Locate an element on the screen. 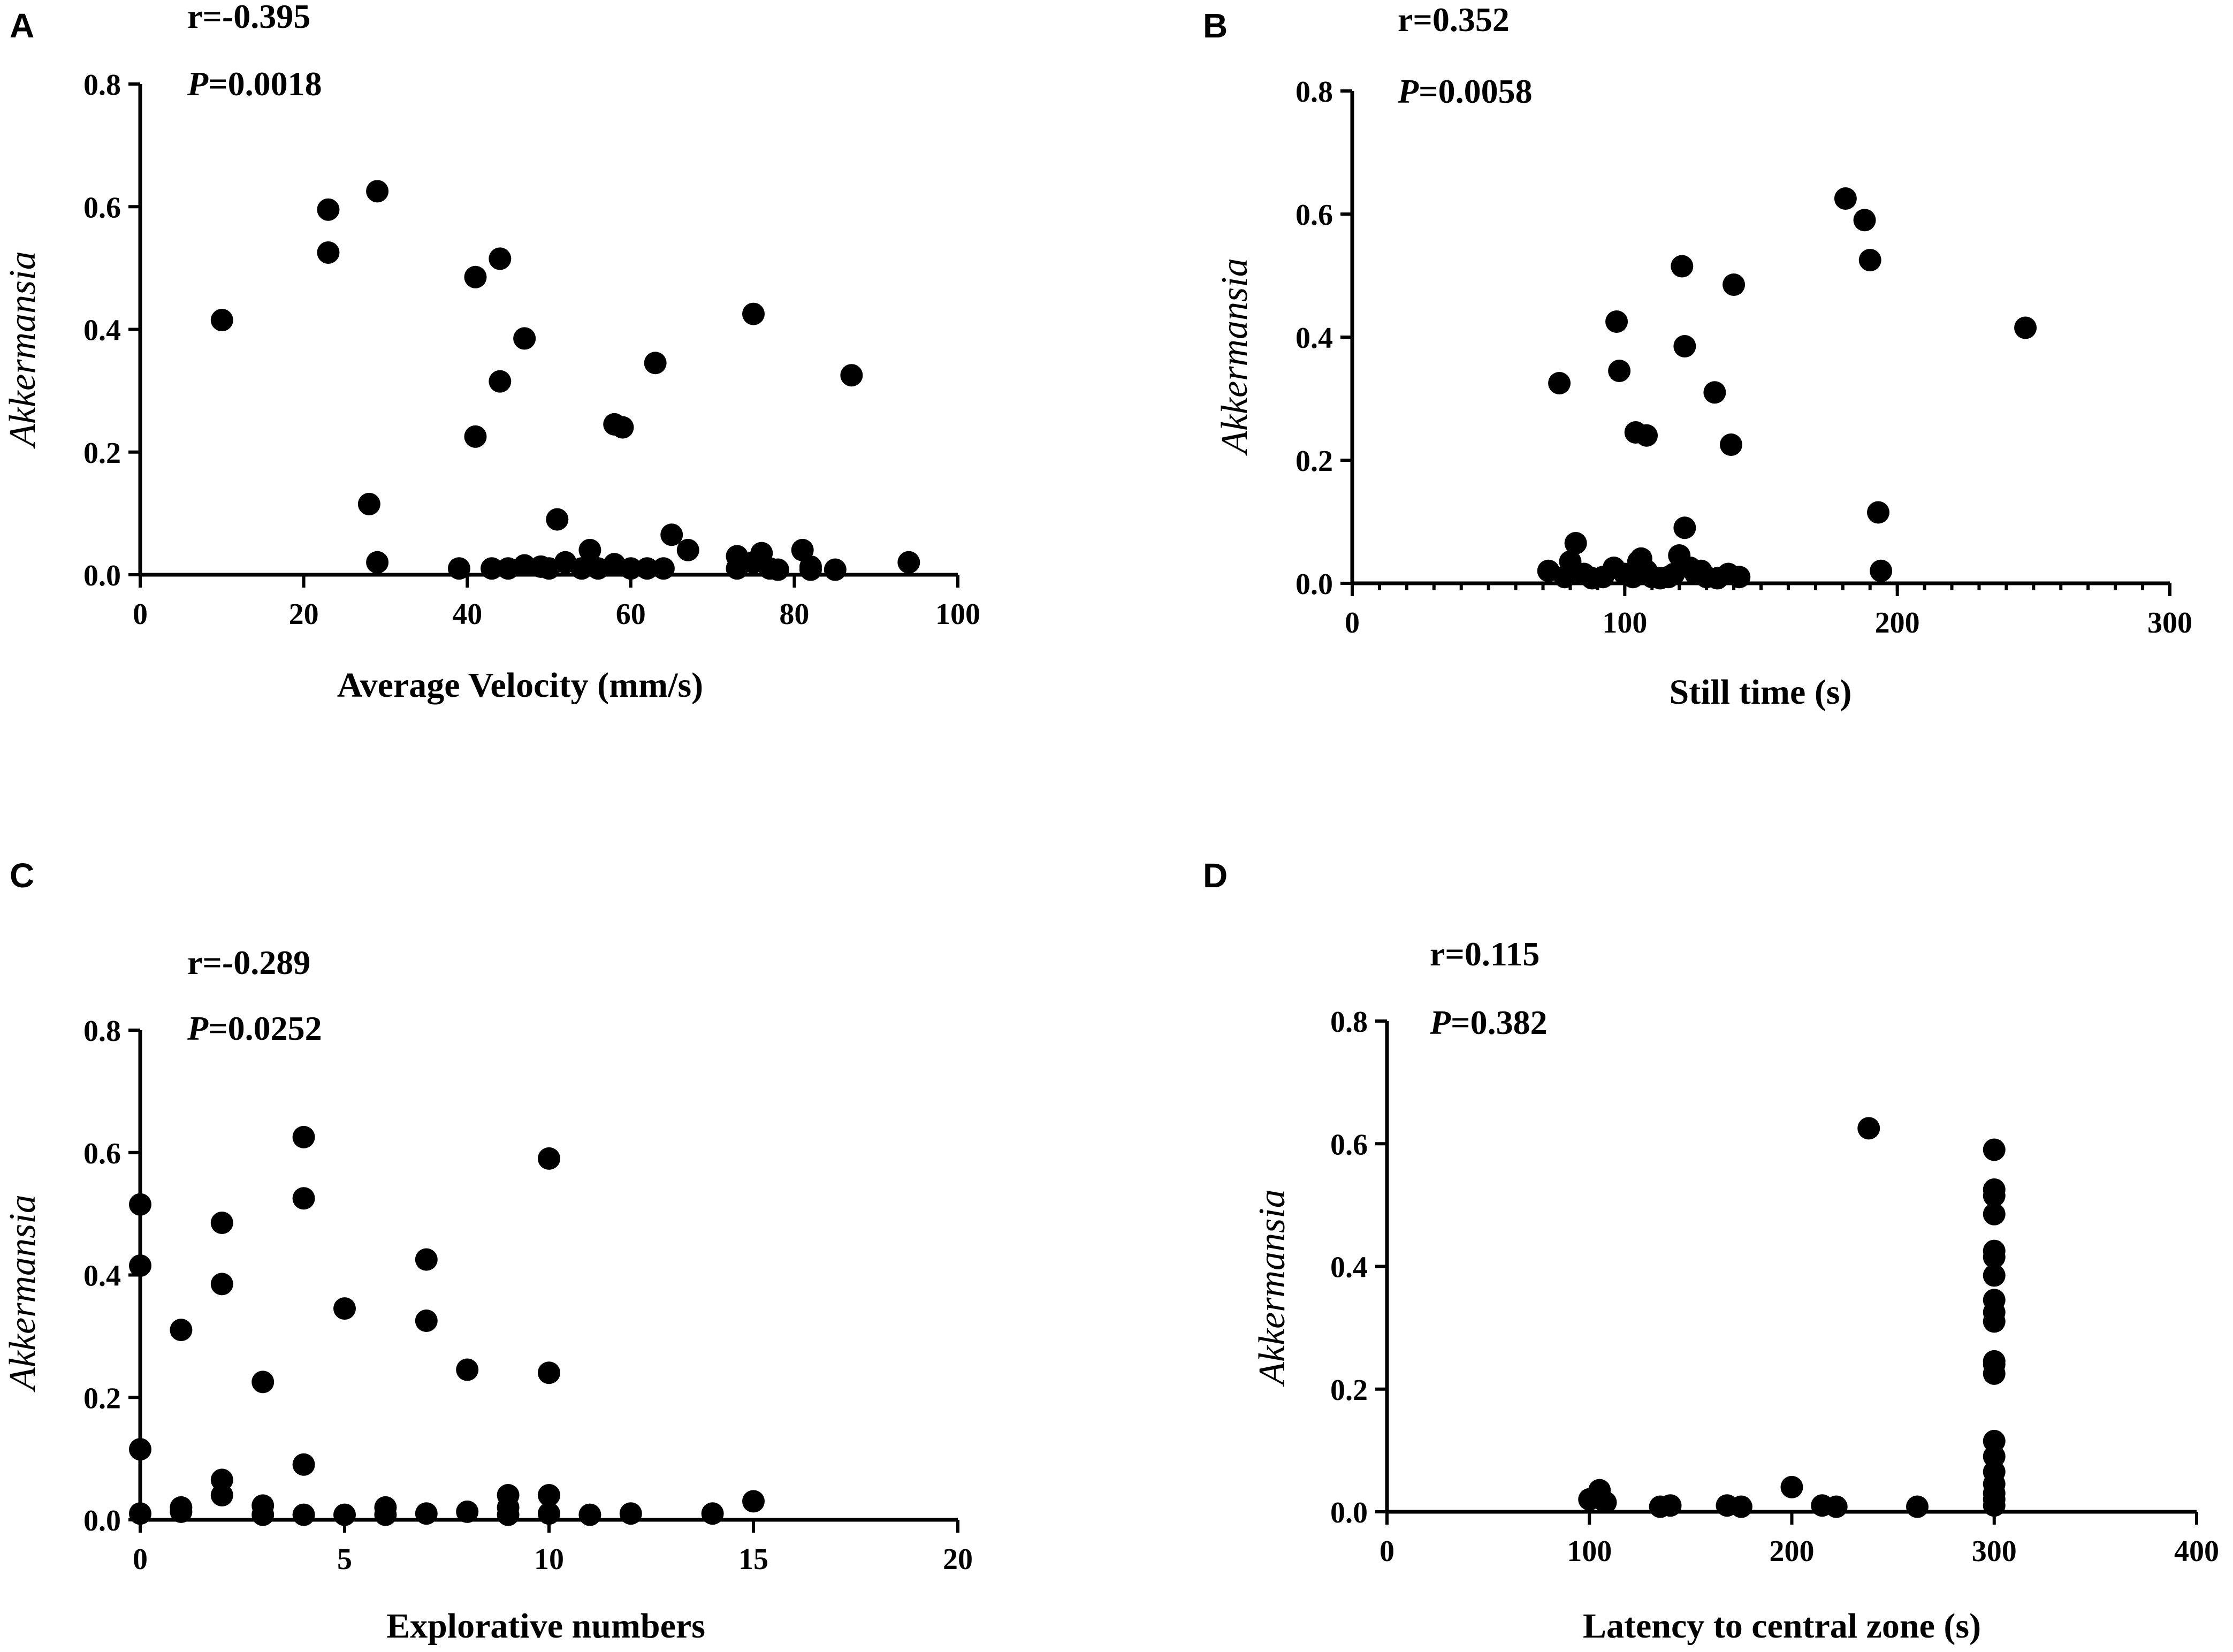 Image resolution: width=2233 pixels, height=1652 pixels. panel-b-y-tick-label: 0.6 is located at coordinates (1314, 215).